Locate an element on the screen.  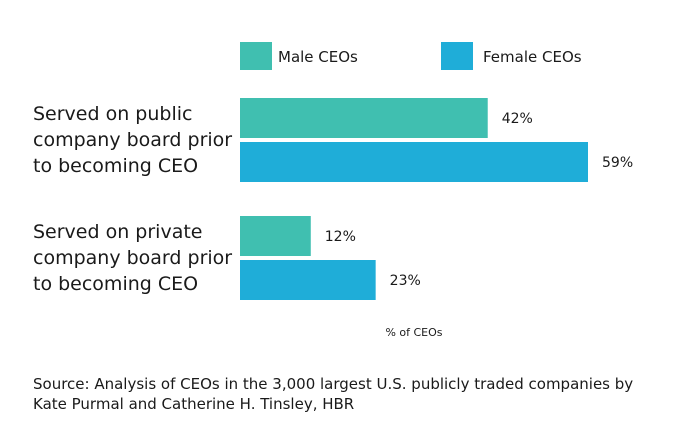
value-label-female-private: 23% is located at coordinates (405, 281).